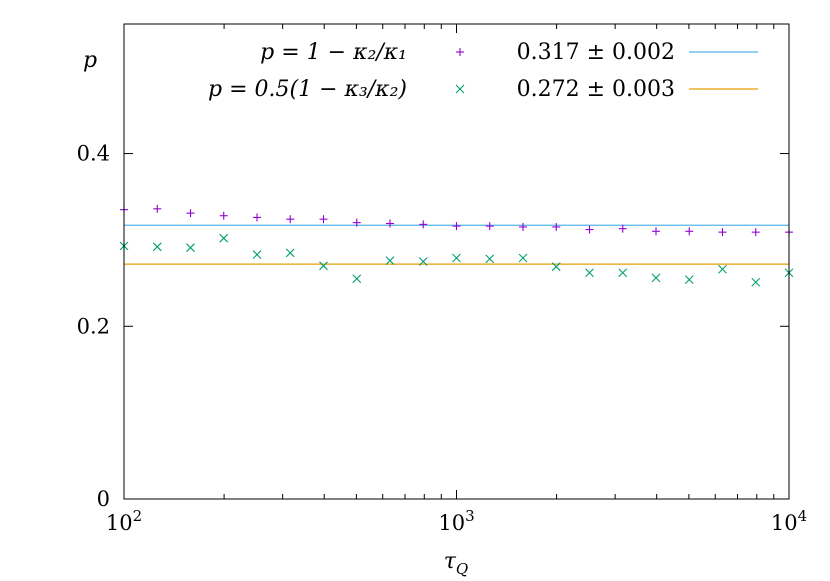 This screenshot has width=830, height=581. Describe the element at coordinates (103, 499) in the screenshot. I see `y-tick-label: 0` at that location.